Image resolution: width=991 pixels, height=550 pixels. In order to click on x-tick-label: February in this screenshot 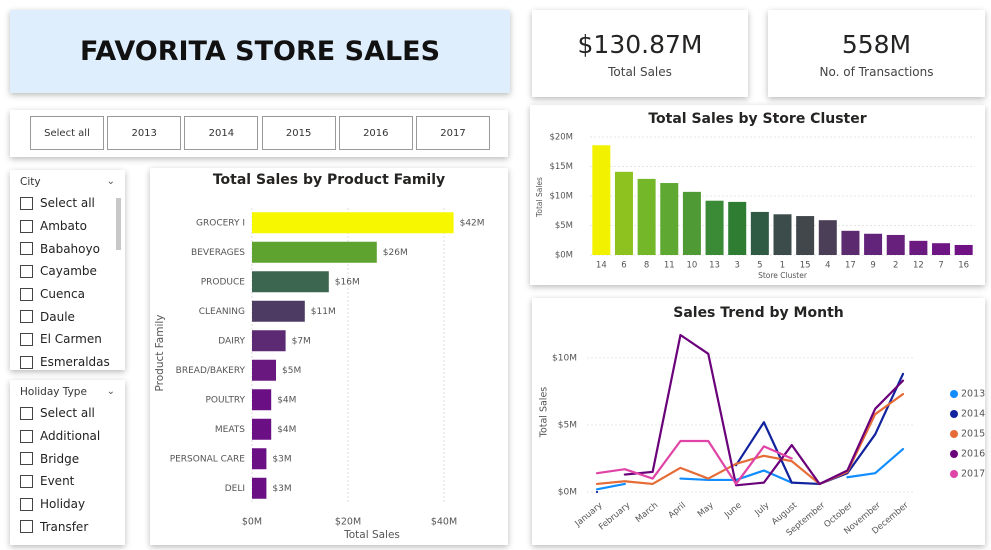, I will do `click(614, 517)`.